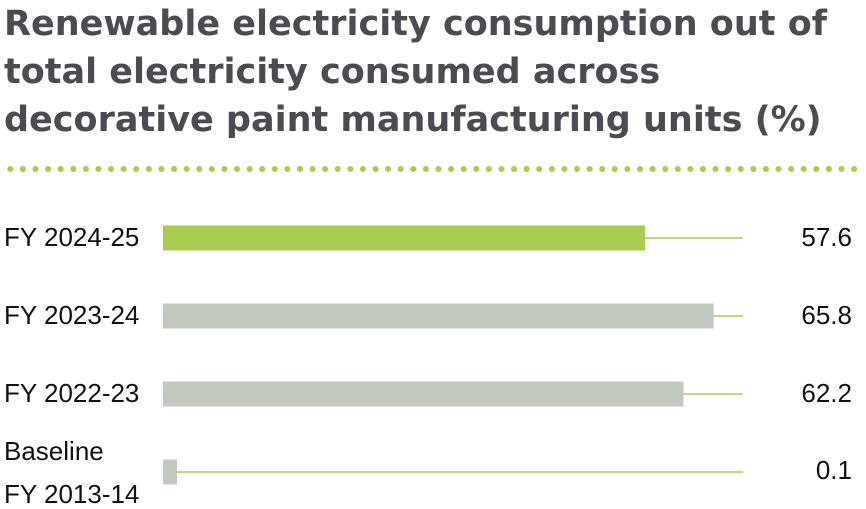 The image size is (866, 509). What do you see at coordinates (432, 169) in the screenshot?
I see `dotted-divider` at bounding box center [432, 169].